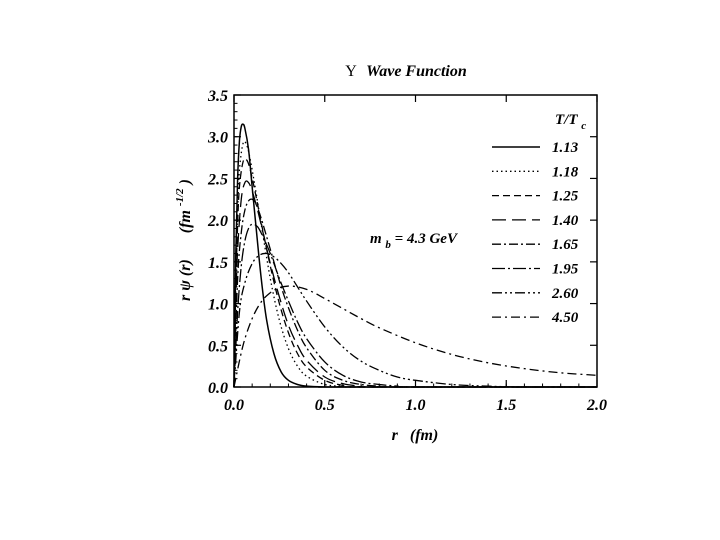 This screenshot has height=540, width=720. I want to click on y-axis-label-lhs: r ψ (r), so click(185, 280).